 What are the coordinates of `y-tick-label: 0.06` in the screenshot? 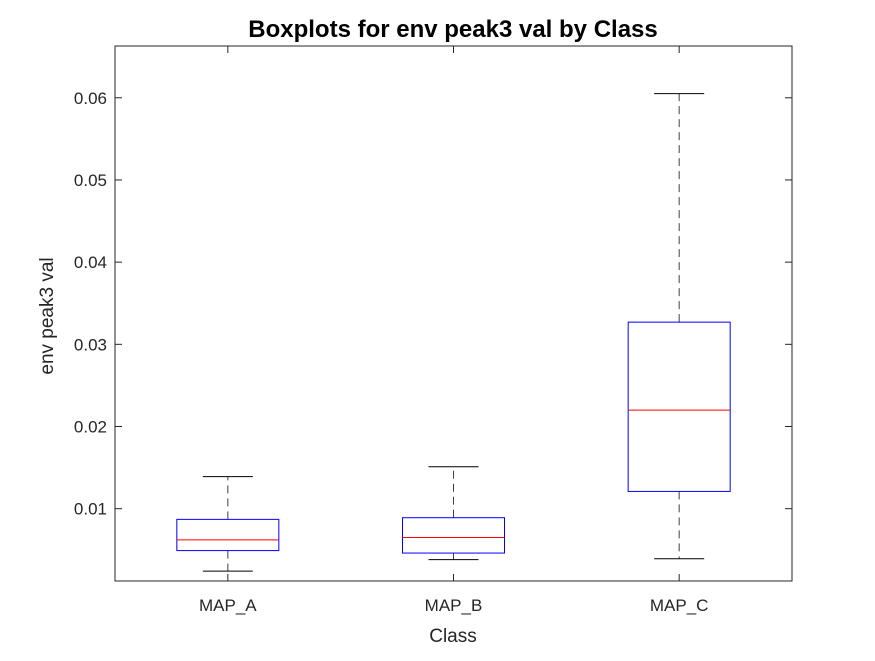 It's located at (90, 98).